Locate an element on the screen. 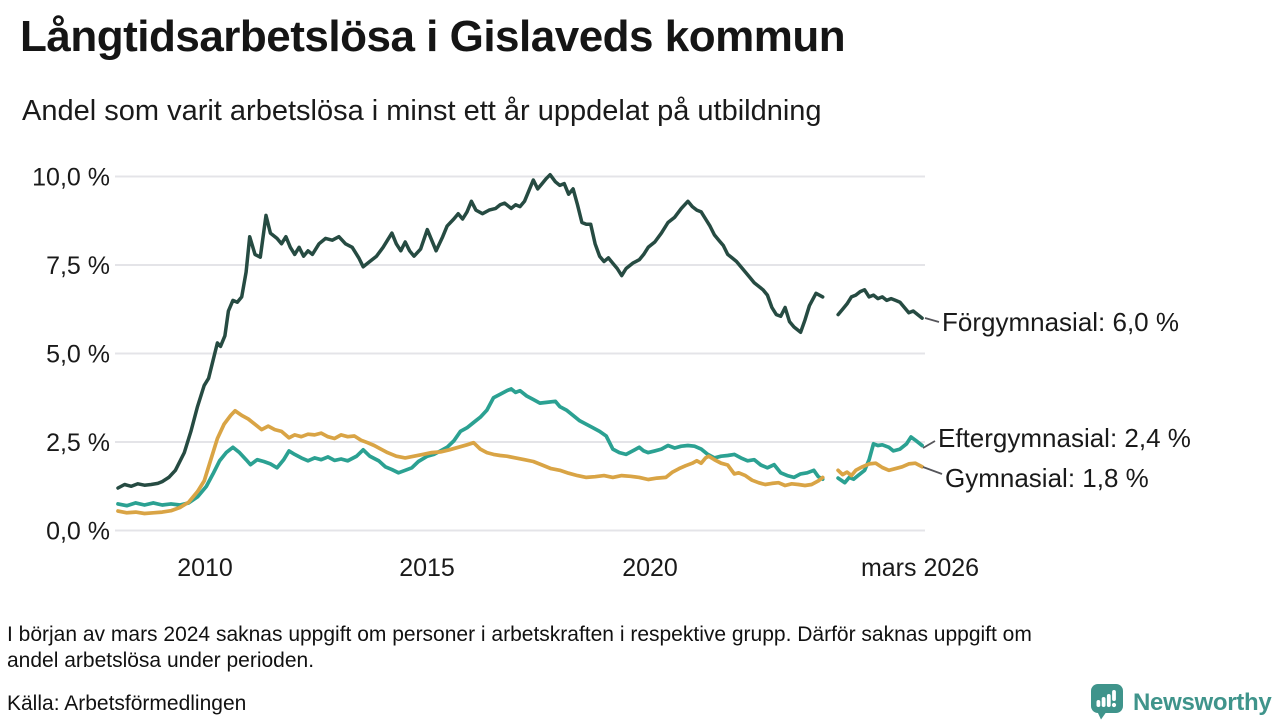 The width and height of the screenshot is (1280, 720). newsworthy-icon is located at coordinates (1107, 702).